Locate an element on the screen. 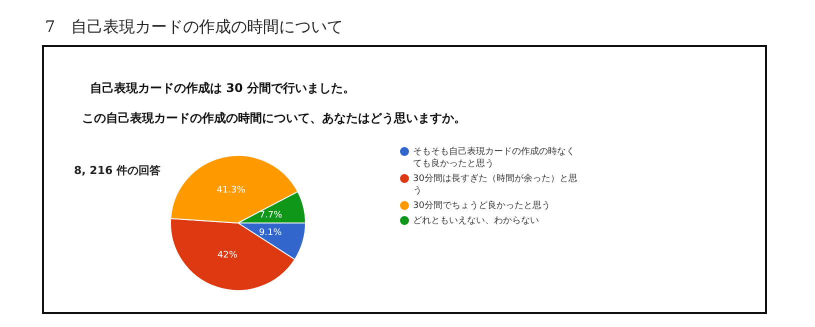 The width and height of the screenshot is (815, 327). legend-label: 30分間は長すぎた（時間が余った）と思う is located at coordinates (495, 185).